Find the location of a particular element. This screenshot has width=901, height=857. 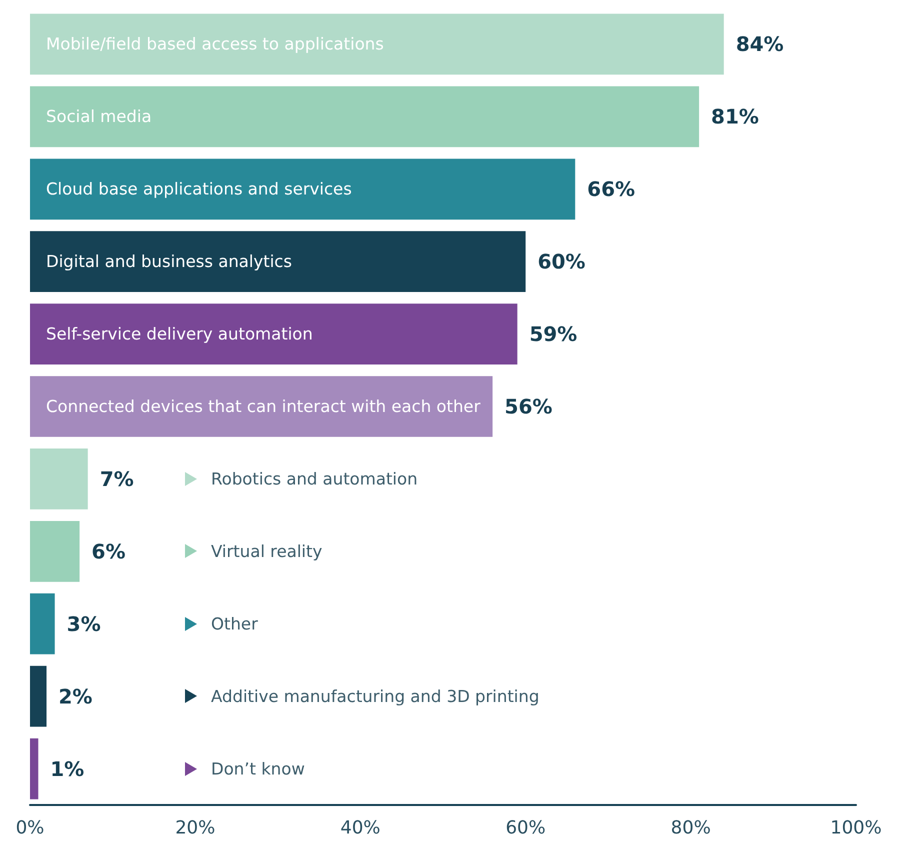

y-tick-label: Robotics and automation is located at coordinates (314, 478).